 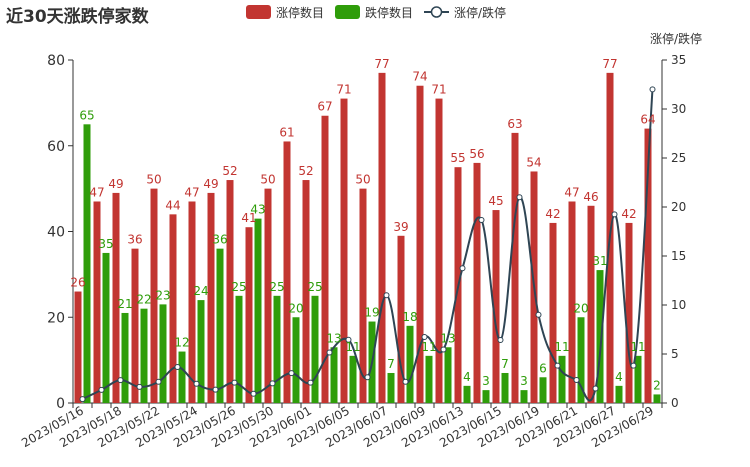 What do you see at coordinates (56, 61) in the screenshot?
I see `y-left-tick-label: 80` at bounding box center [56, 61].